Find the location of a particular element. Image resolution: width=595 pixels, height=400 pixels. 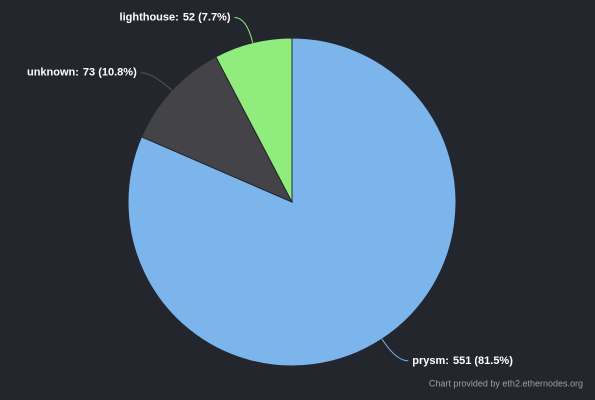

data-label: lighthouse: 52 (7.7%) is located at coordinates (175, 17).